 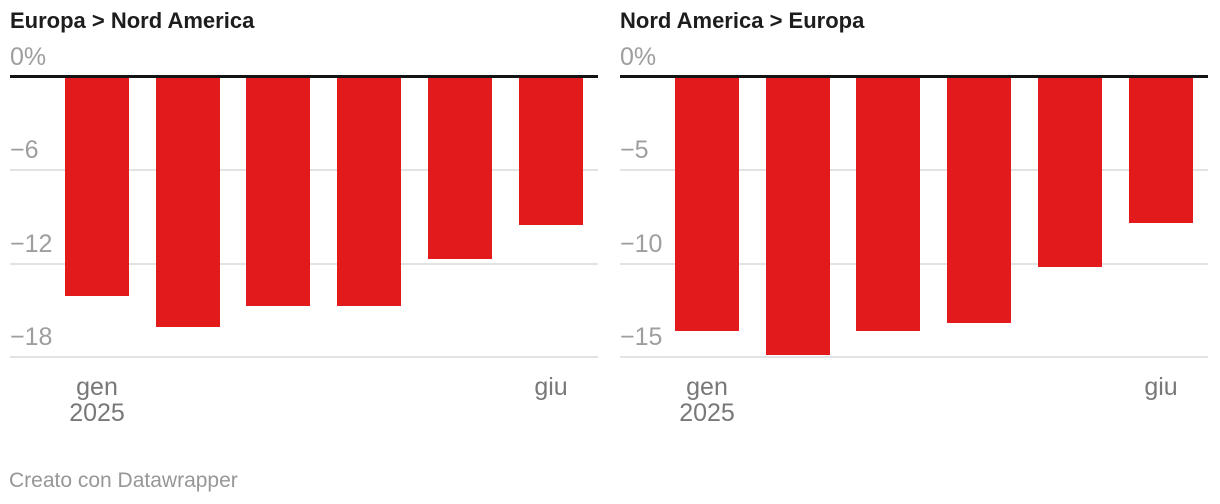 I want to click on y-tick-label: −10, so click(x=641, y=243).